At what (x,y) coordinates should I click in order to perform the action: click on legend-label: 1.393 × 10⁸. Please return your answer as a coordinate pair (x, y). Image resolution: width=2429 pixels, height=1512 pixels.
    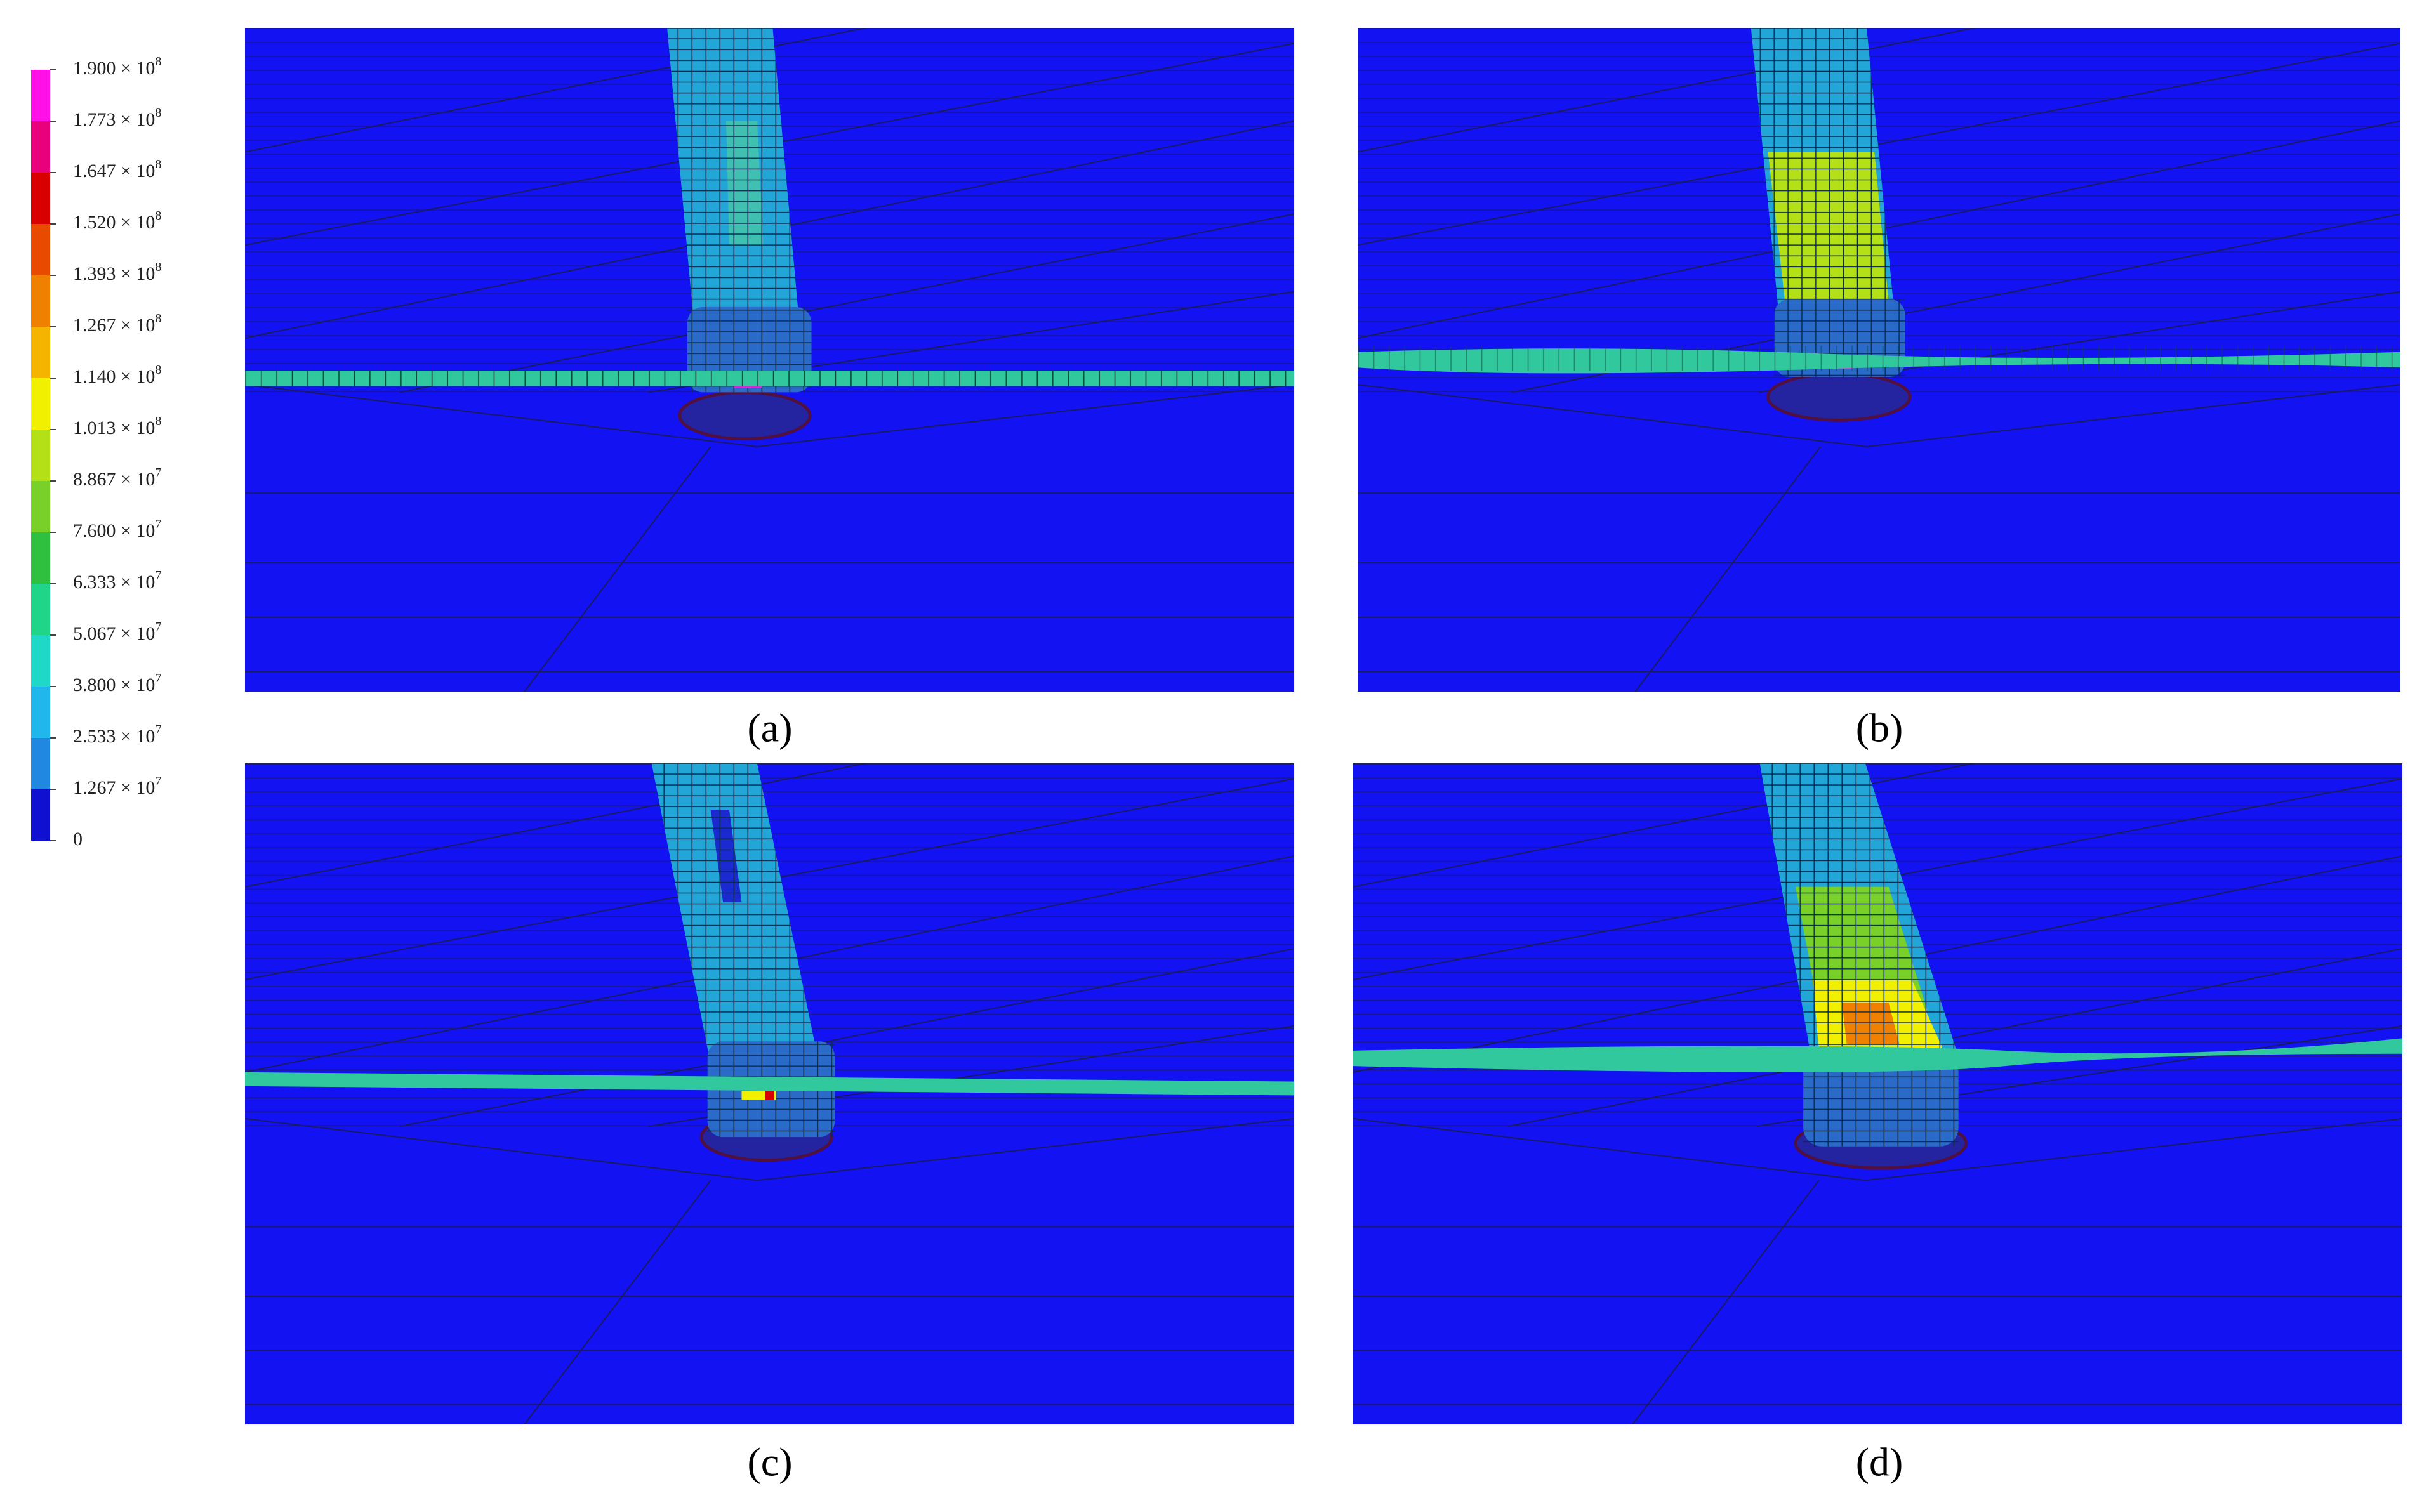
    Looking at the image, I should click on (117, 272).